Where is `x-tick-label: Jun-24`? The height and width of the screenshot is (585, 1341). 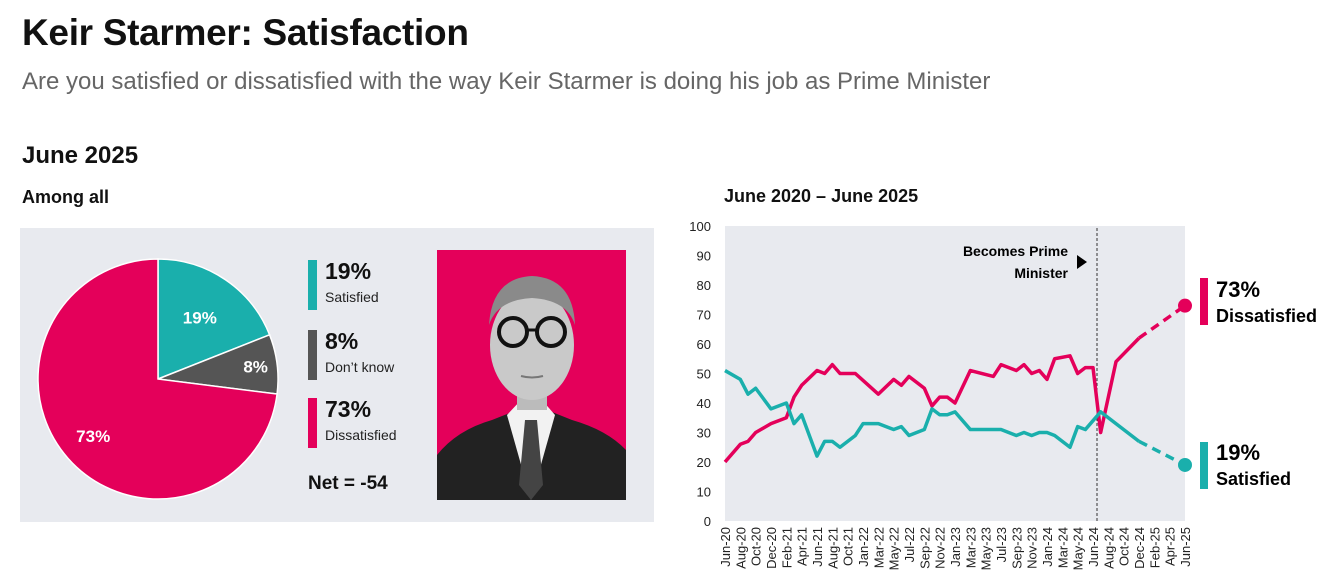 x-tick-label: Jun-24 is located at coordinates (1093, 547).